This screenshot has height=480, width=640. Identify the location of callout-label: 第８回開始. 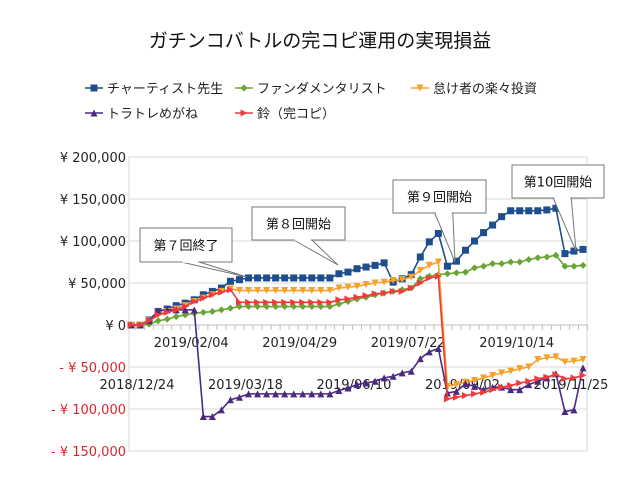
(298, 225).